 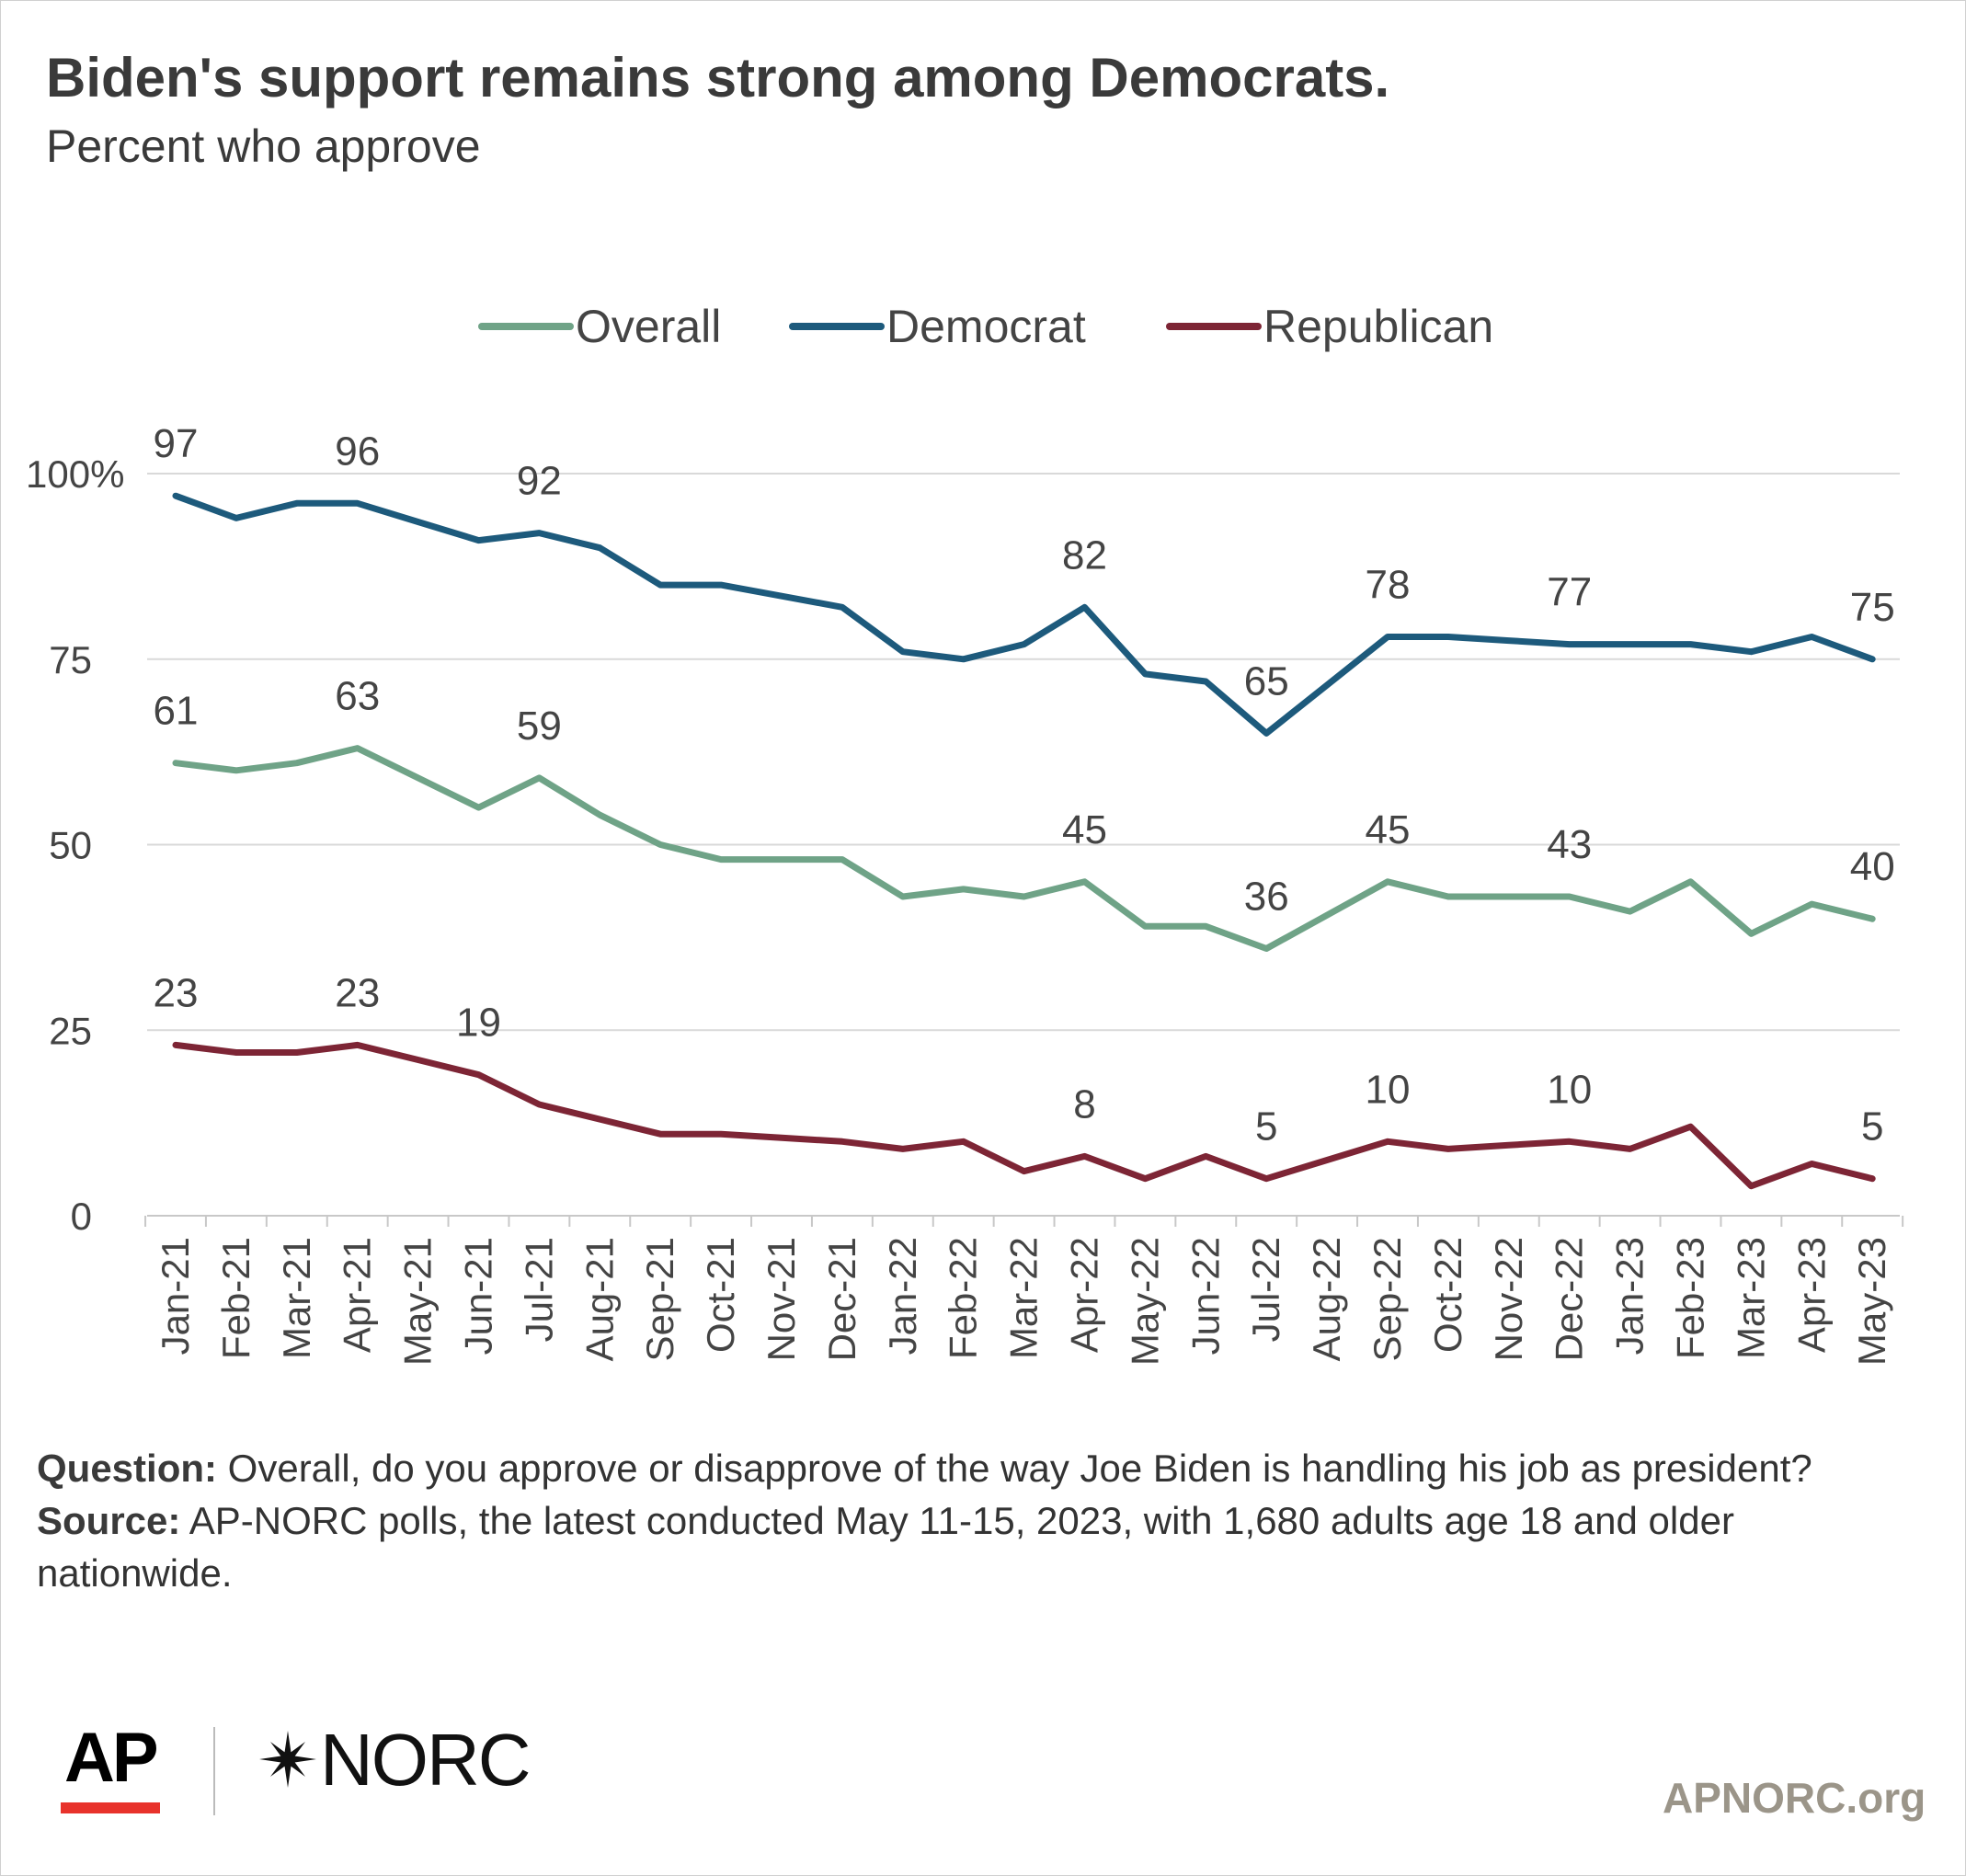 I want to click on data-label-democrat: 75, so click(x=1872, y=607).